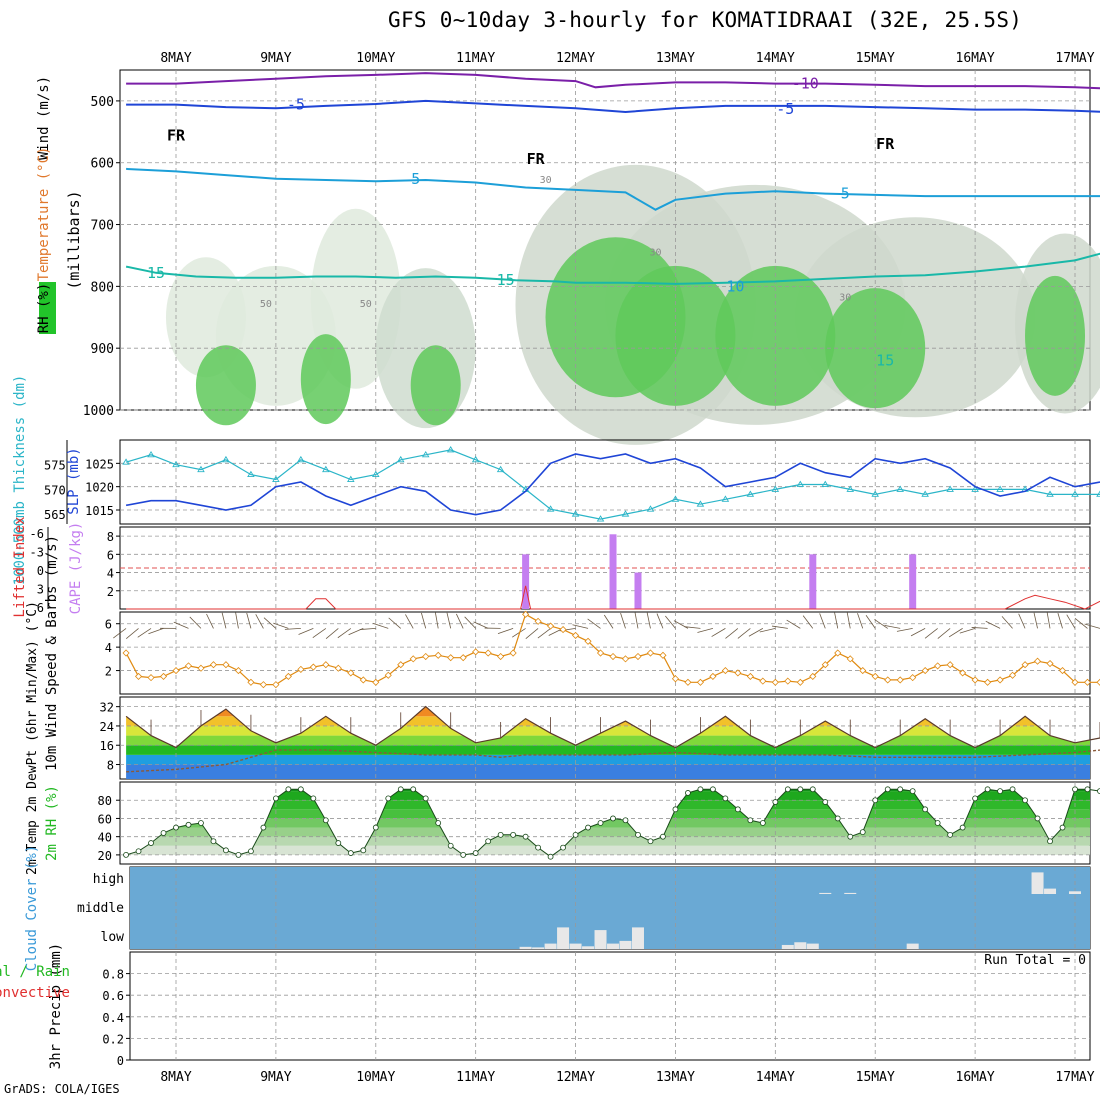 This screenshot has height=1100, width=1100. I want to click on contour-label: -5, so click(296, 105).